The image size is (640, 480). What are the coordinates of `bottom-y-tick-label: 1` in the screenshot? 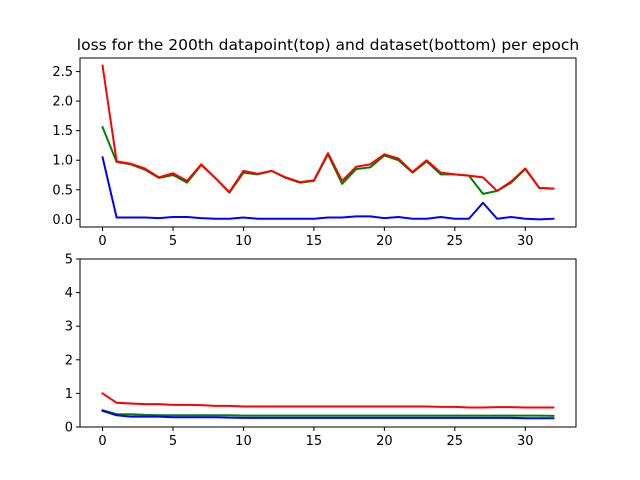 It's located at (69, 394).